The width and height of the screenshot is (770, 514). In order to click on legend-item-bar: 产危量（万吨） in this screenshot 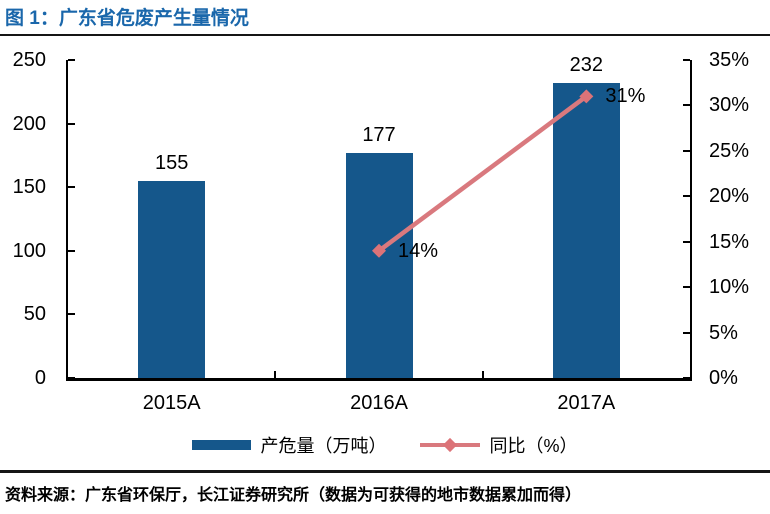, I will do `click(289, 445)`.